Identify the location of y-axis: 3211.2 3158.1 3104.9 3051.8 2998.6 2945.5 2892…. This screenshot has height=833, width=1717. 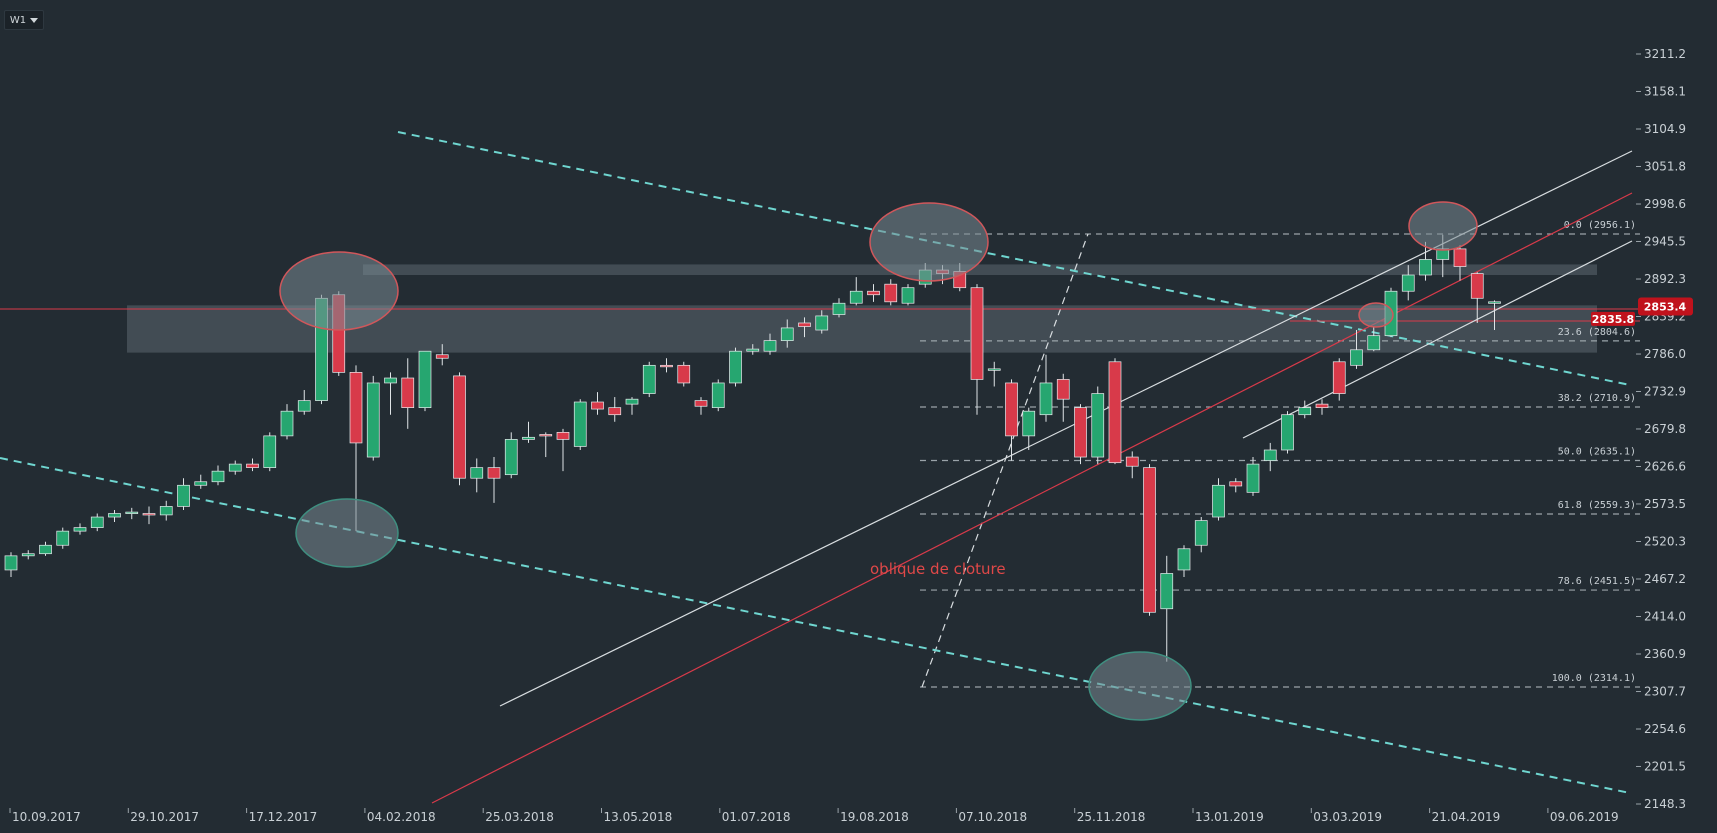
(1661, 429).